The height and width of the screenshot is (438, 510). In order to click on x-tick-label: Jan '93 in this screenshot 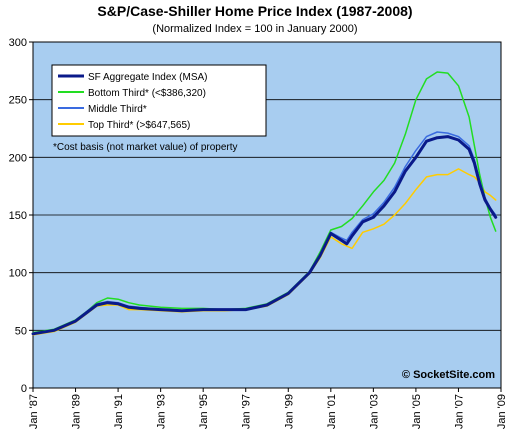, I will do `click(162, 411)`.